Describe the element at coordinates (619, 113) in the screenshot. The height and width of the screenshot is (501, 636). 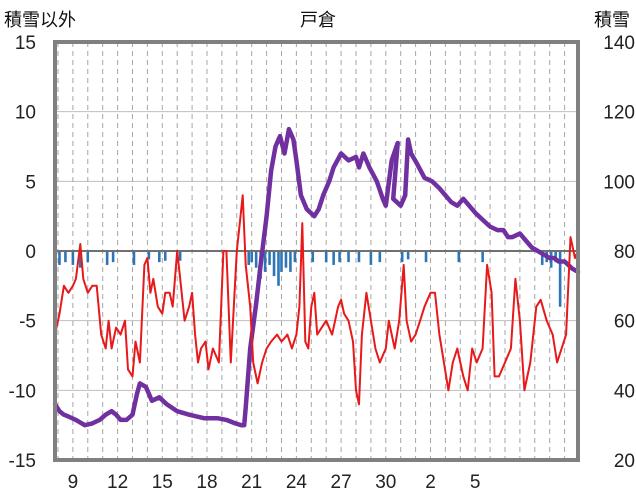
I see `right-tick-label: 120` at that location.